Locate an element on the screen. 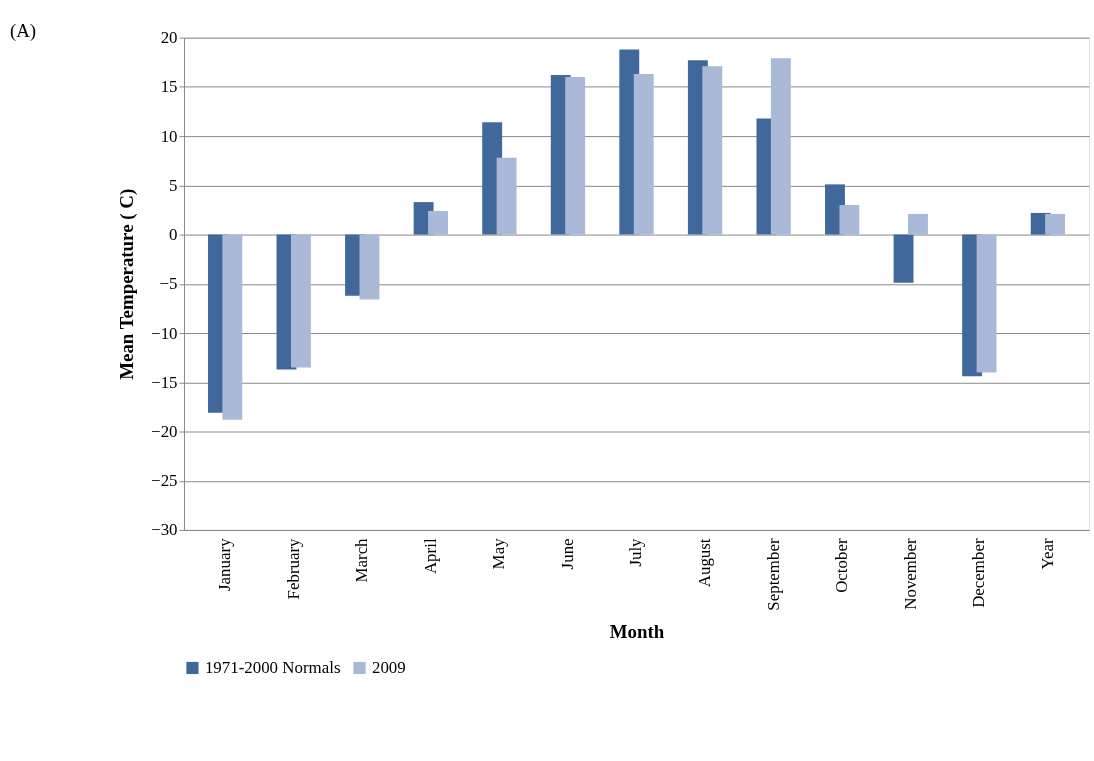  x-tick-label: October is located at coordinates (842, 565).